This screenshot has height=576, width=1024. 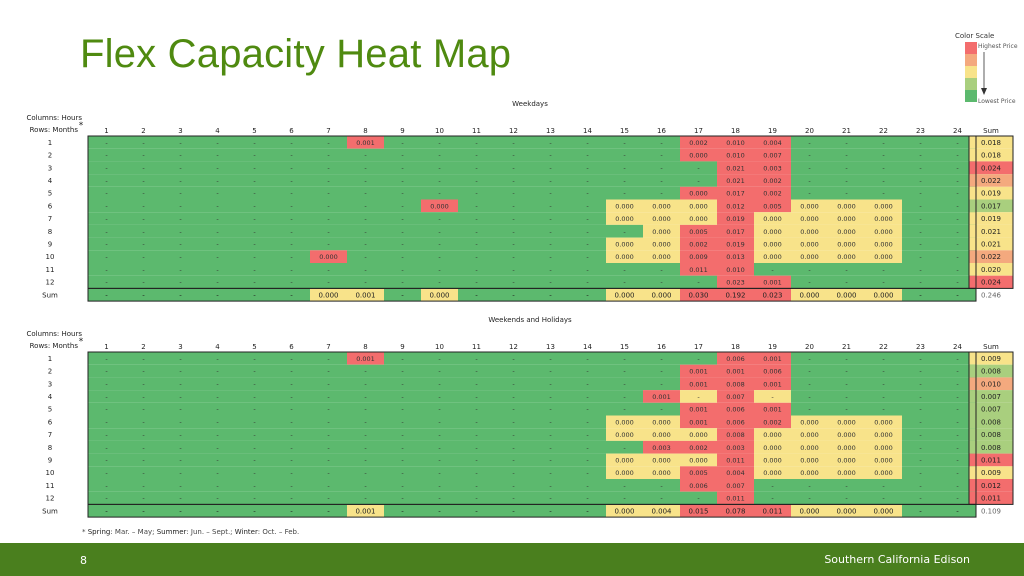 What do you see at coordinates (50, 283) in the screenshot?
I see `row-header: 12` at bounding box center [50, 283].